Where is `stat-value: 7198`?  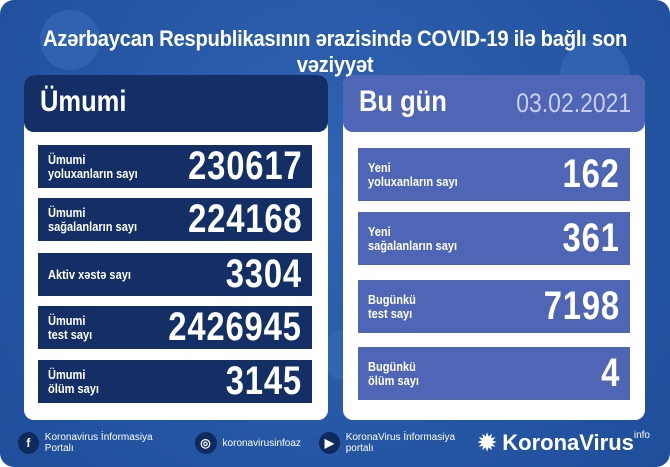 stat-value: 7198 is located at coordinates (581, 306).